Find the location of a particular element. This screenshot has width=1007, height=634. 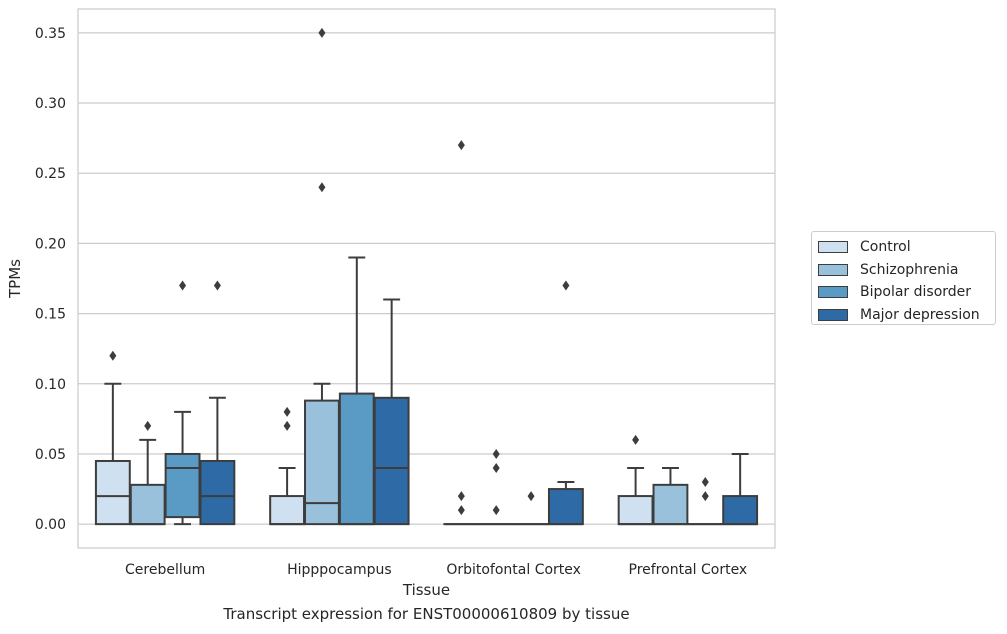

legend-item: Major depression is located at coordinates (906, 315).